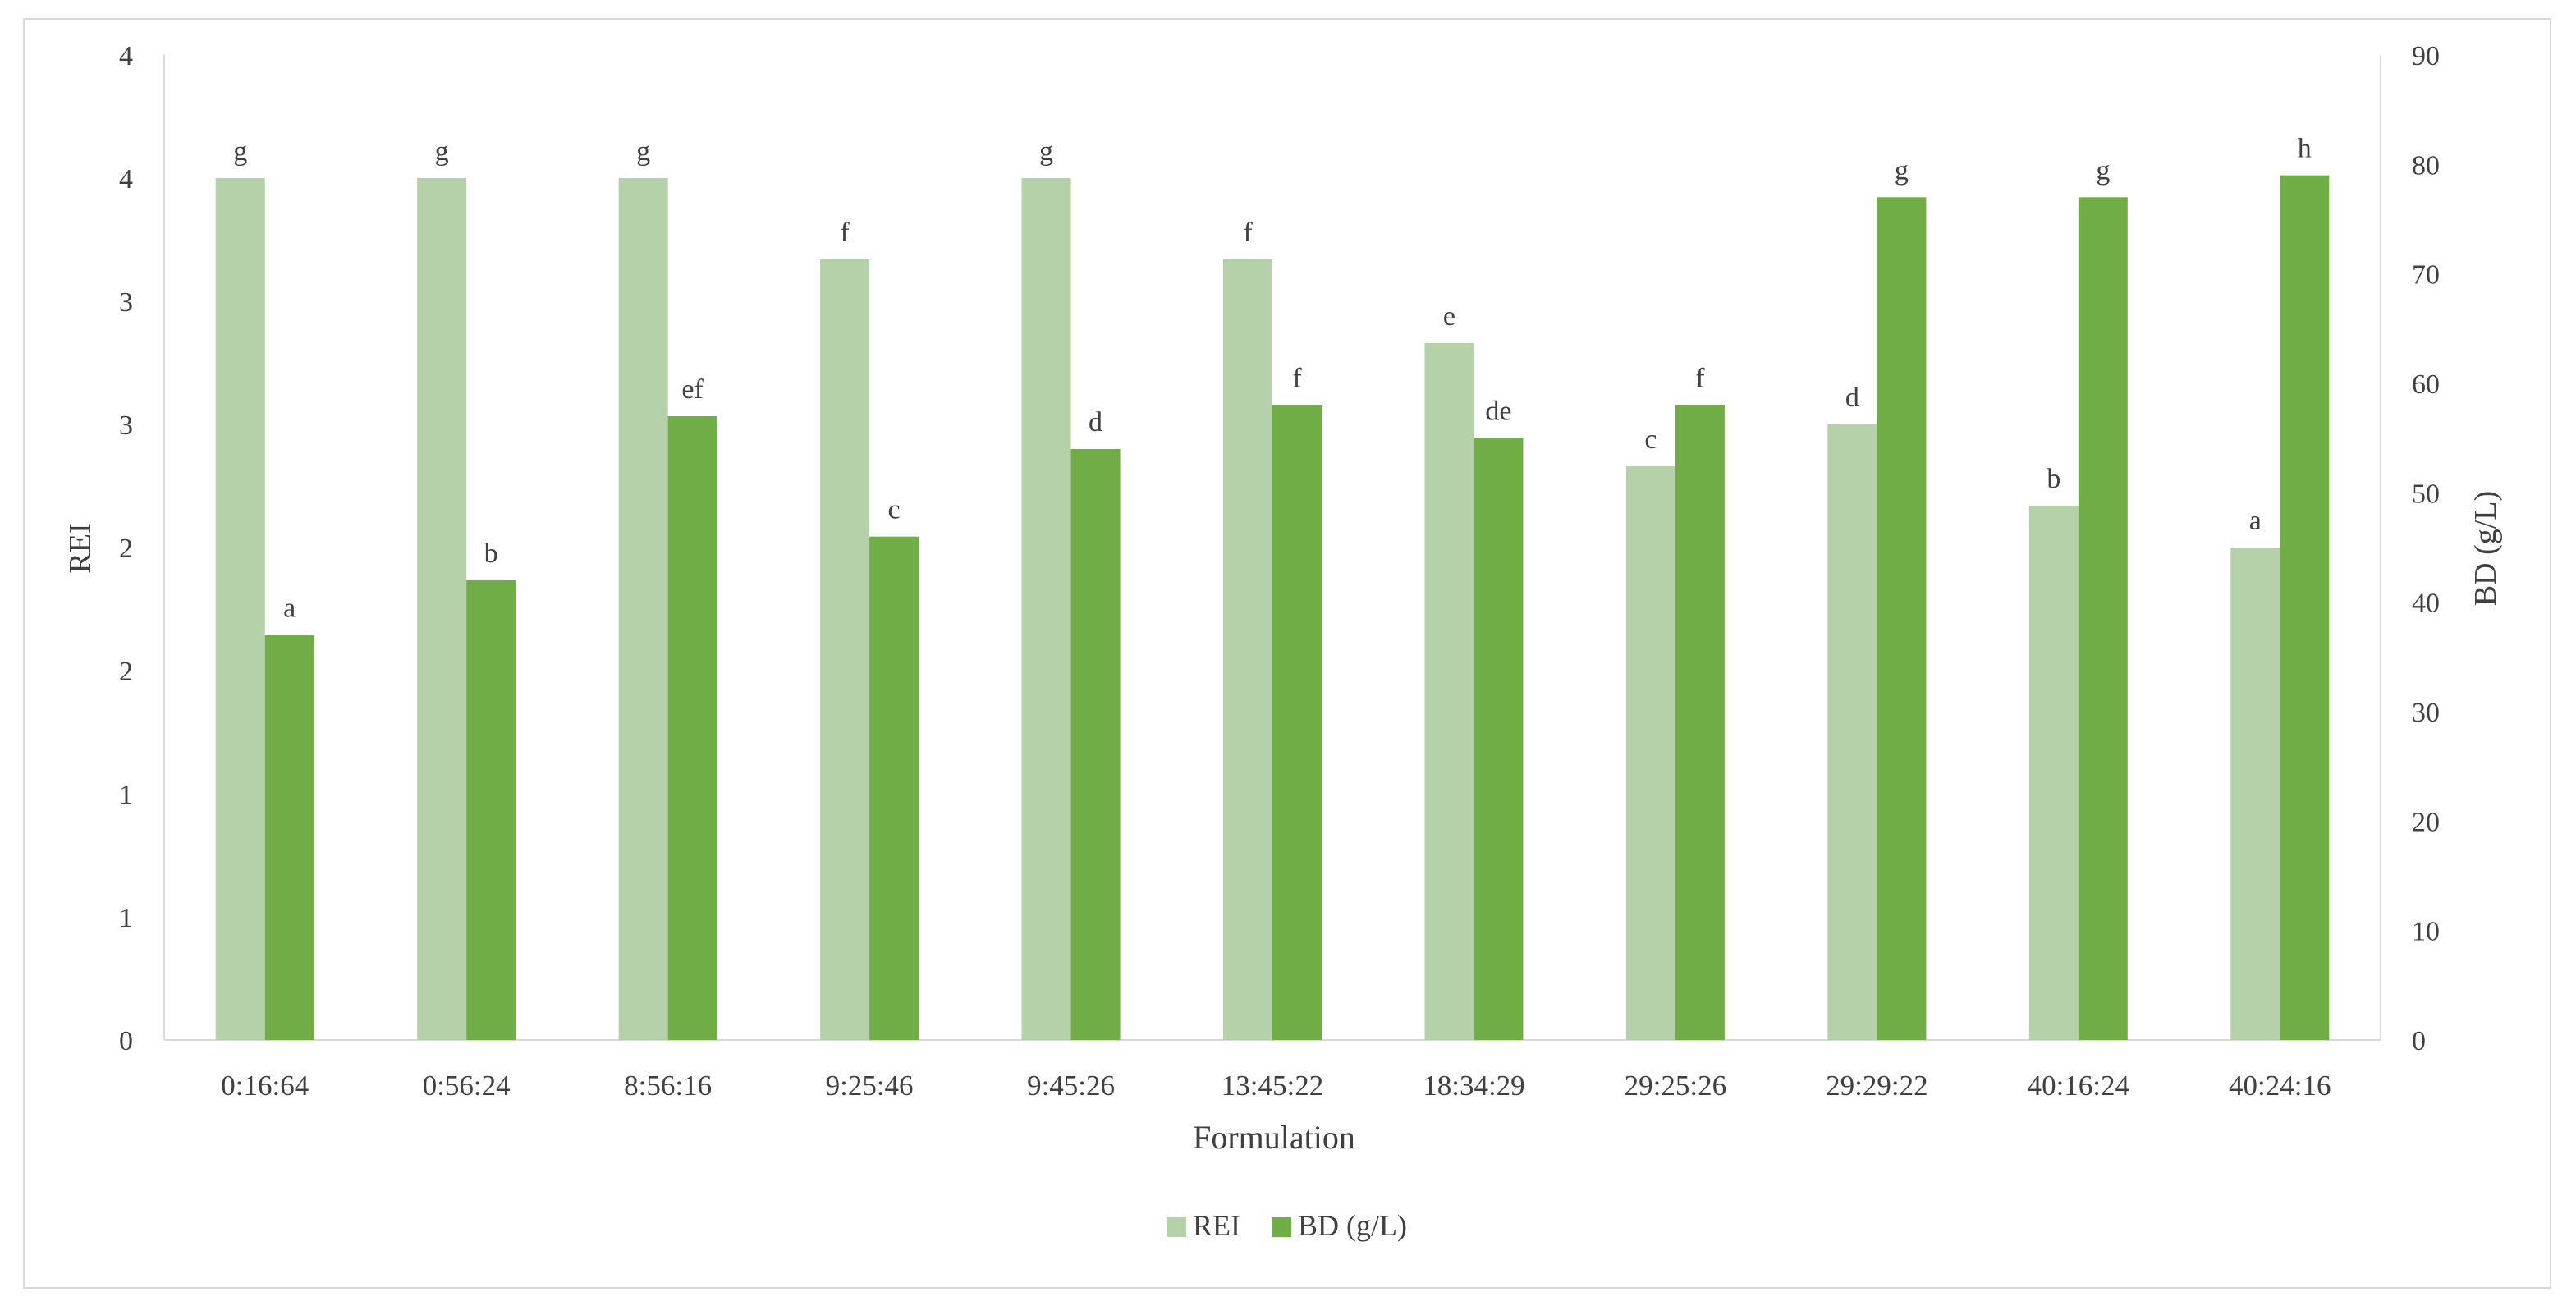 The image size is (2576, 1315). What do you see at coordinates (2426, 932) in the screenshot?
I see `y-right-tick-label: 10` at bounding box center [2426, 932].